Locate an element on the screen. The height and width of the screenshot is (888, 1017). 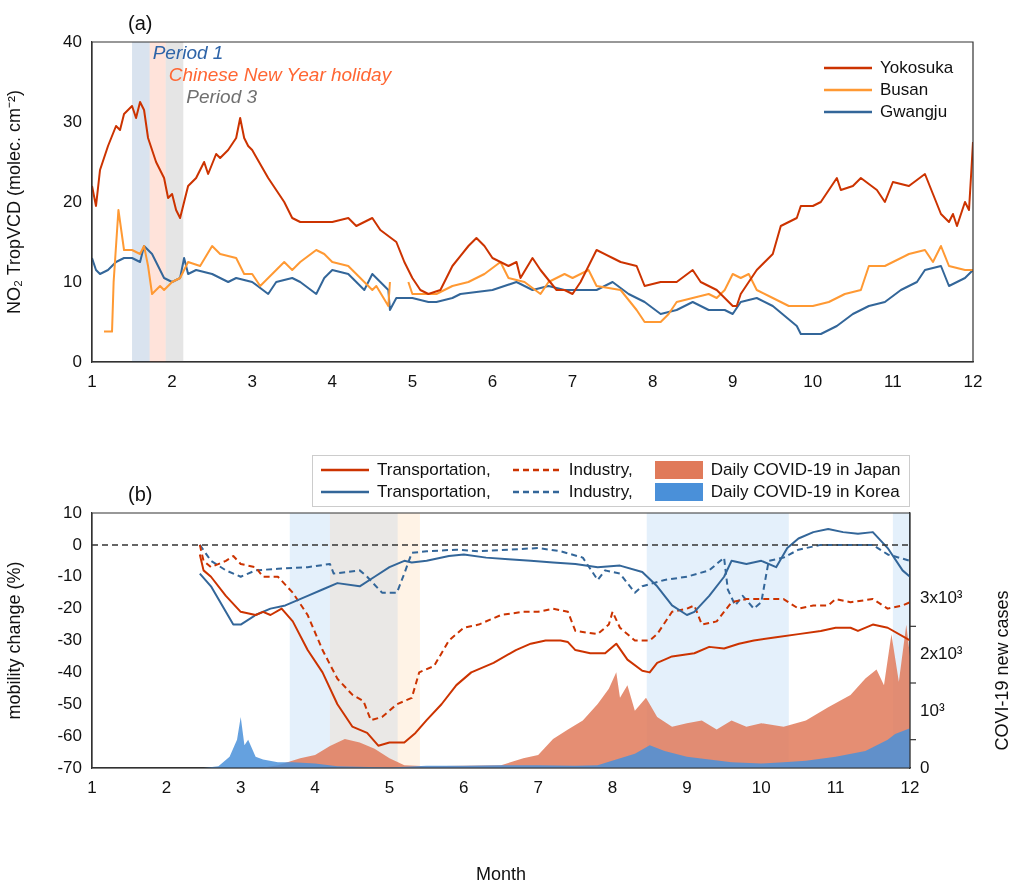
legend-label: Daily COVID-19 in Japan is located at coordinates (805, 470).